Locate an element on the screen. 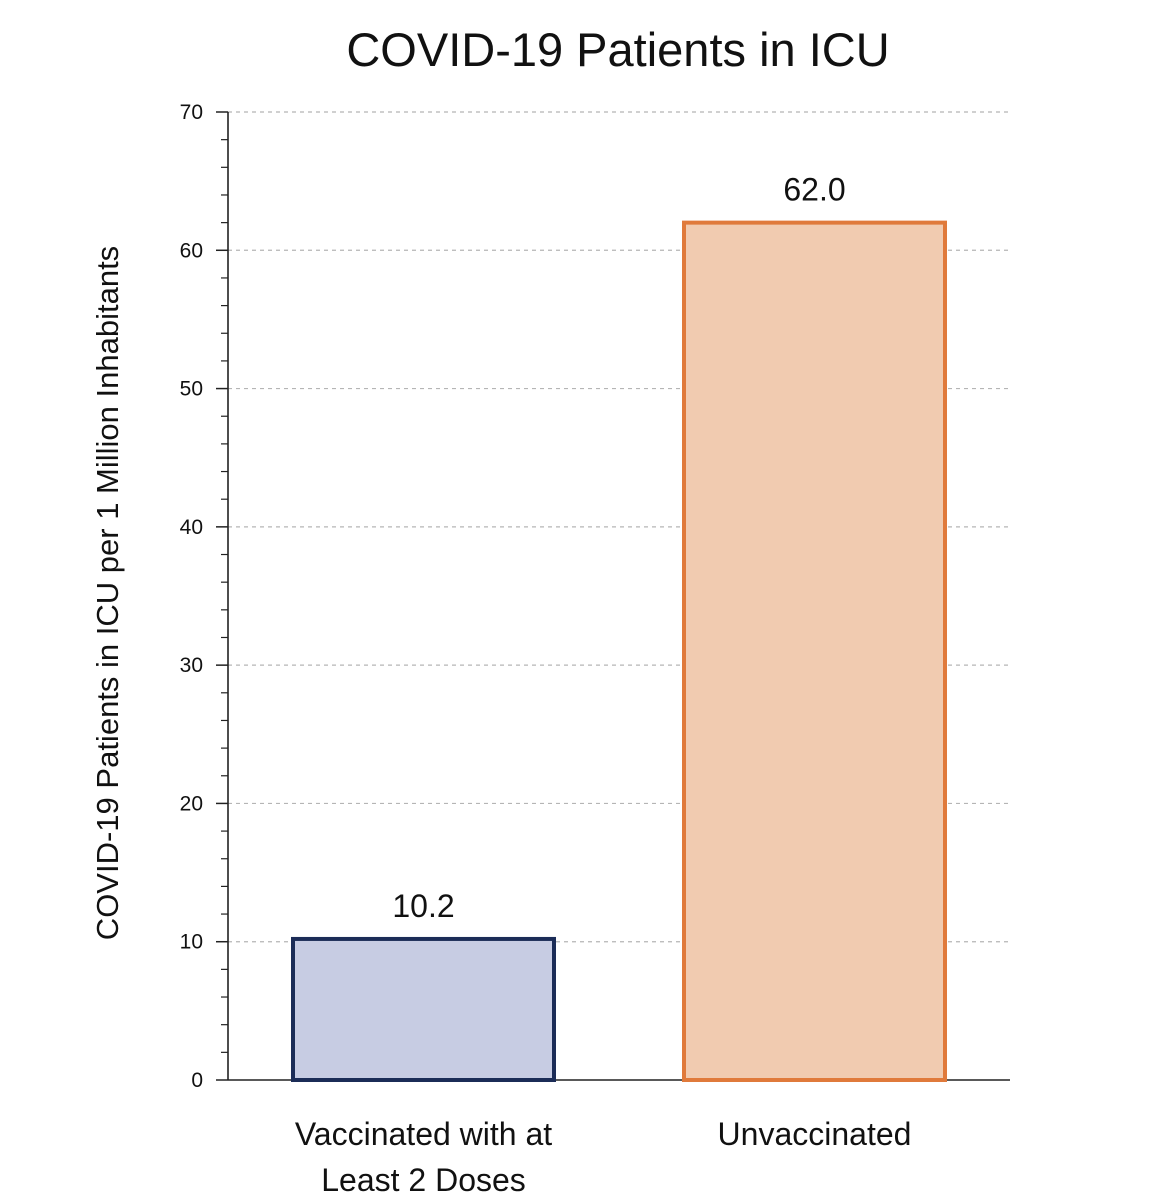 The height and width of the screenshot is (1200, 1166). chart-title: COVID-19 Patients in ICU is located at coordinates (618, 49).